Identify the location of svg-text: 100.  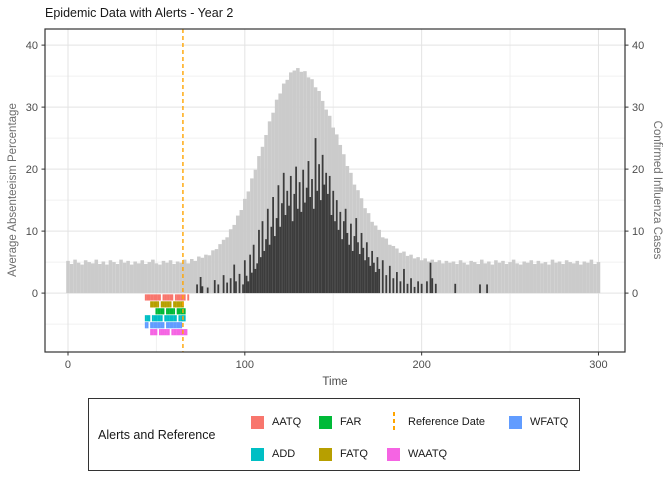
(245, 365).